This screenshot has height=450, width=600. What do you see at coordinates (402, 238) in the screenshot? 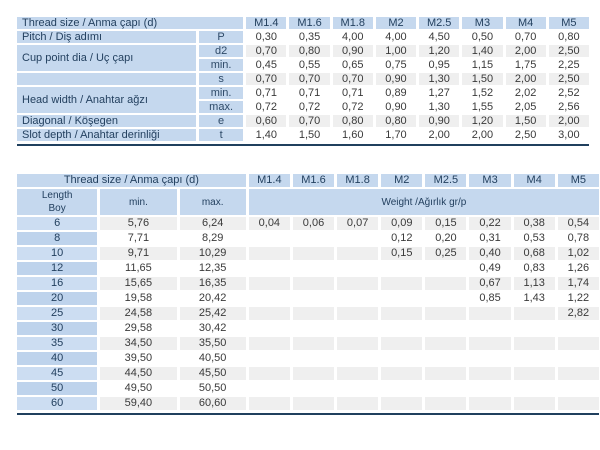
I see `weight-cell: 0,12` at bounding box center [402, 238].